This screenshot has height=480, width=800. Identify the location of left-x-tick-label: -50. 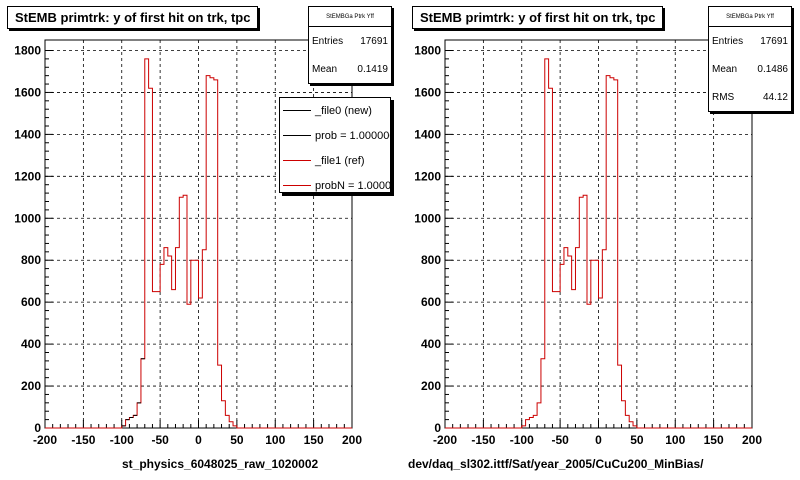
(160, 440).